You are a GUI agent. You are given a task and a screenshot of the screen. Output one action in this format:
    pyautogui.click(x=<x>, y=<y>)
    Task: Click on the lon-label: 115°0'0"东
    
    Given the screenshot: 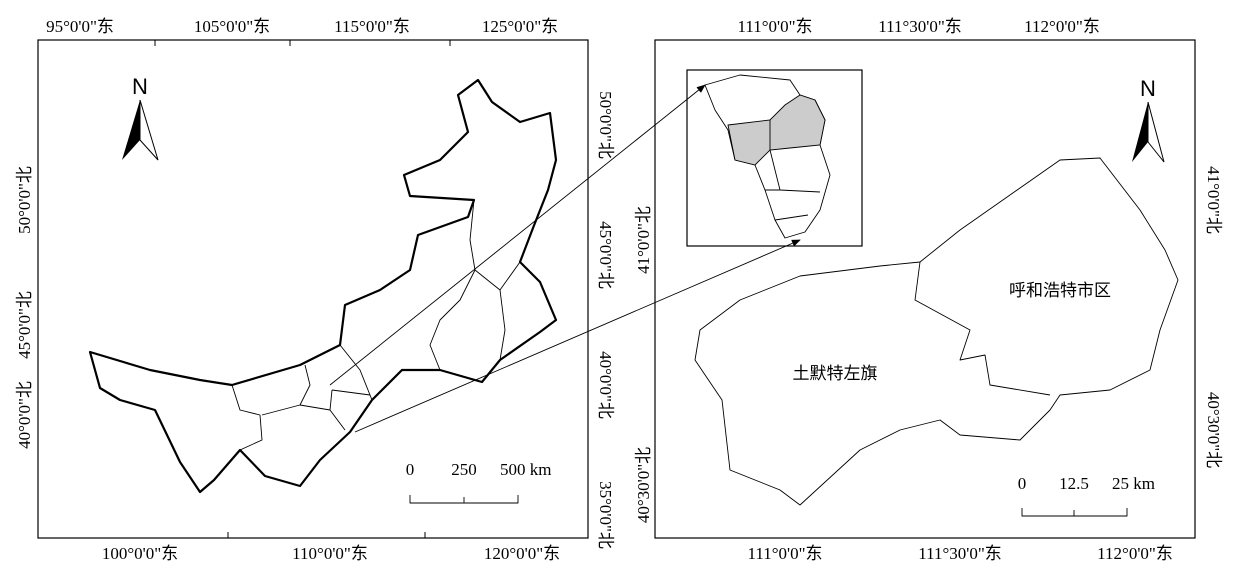 What is the action you would take?
    pyautogui.click(x=372, y=26)
    